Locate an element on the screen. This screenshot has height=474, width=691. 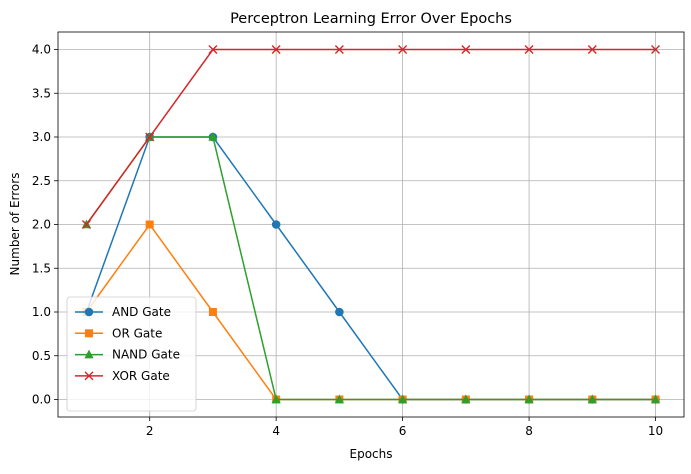
y-tick-label: 2.5 is located at coordinates (41, 181).